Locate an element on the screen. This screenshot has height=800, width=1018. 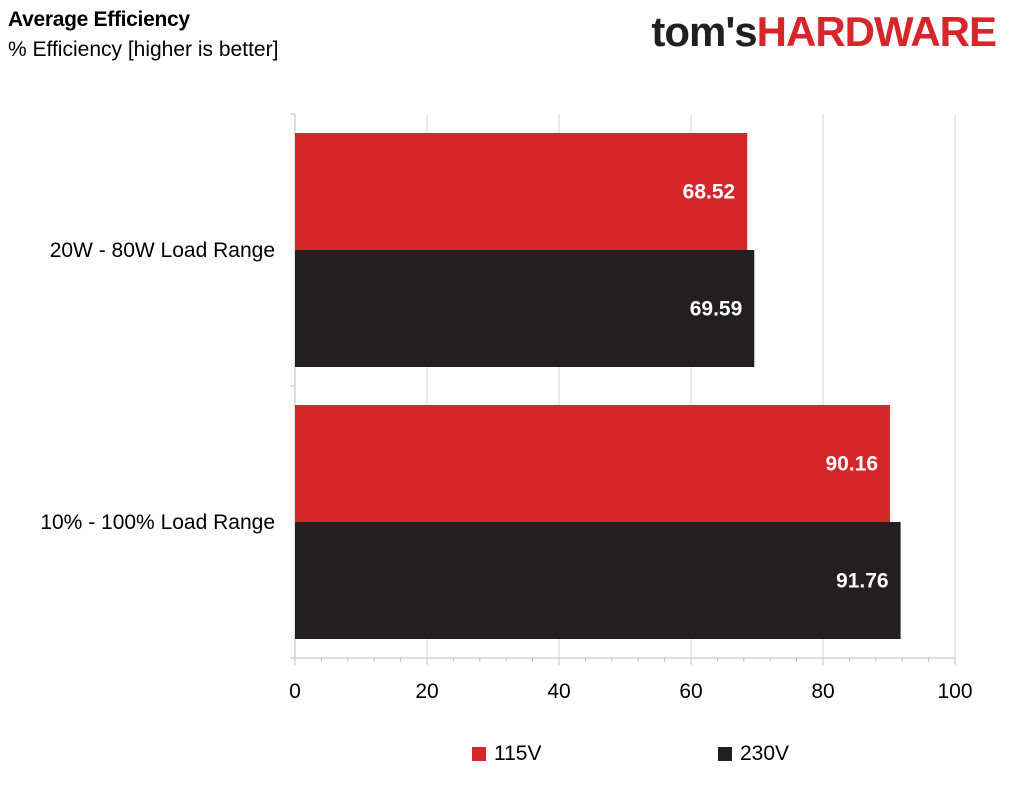
chart-subtitle: % Efficiency [higher is better] is located at coordinates (143, 49).